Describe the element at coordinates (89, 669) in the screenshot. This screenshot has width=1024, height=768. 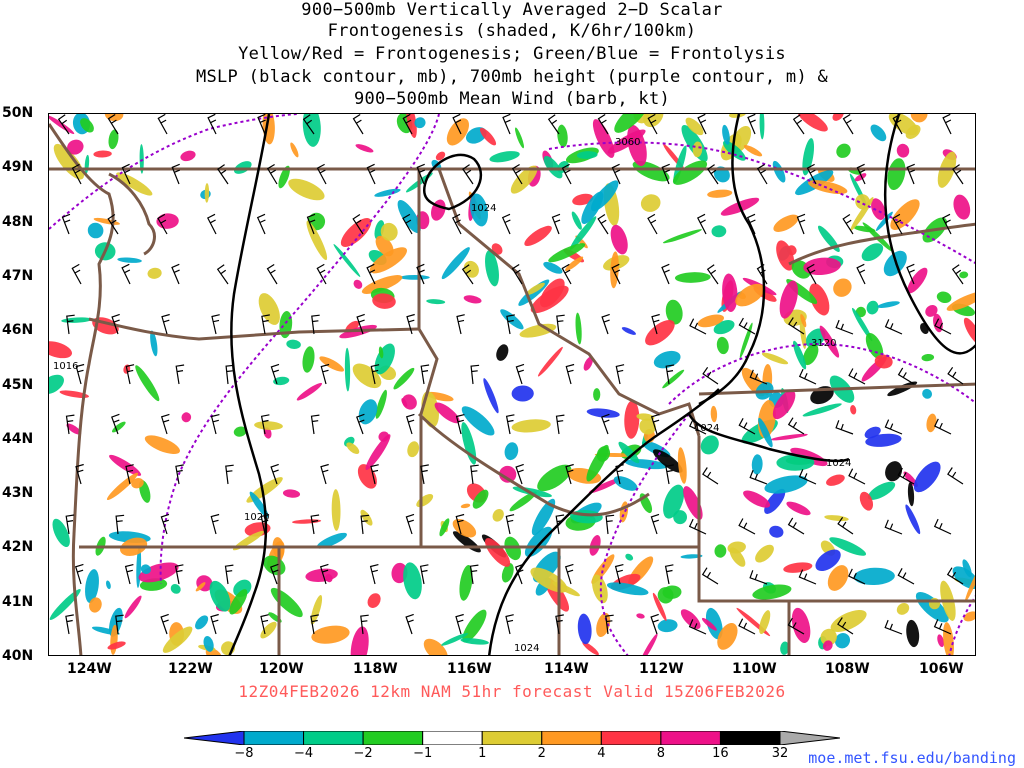
I see `lon-label-124W: 124W` at that location.